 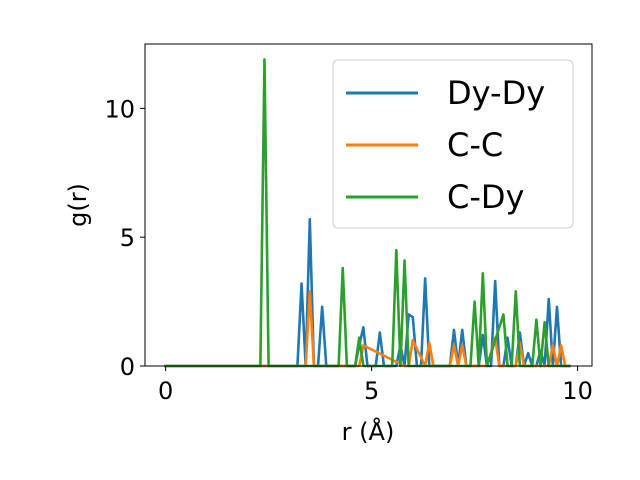 I want to click on x-tick-label: 5, so click(x=371, y=391).